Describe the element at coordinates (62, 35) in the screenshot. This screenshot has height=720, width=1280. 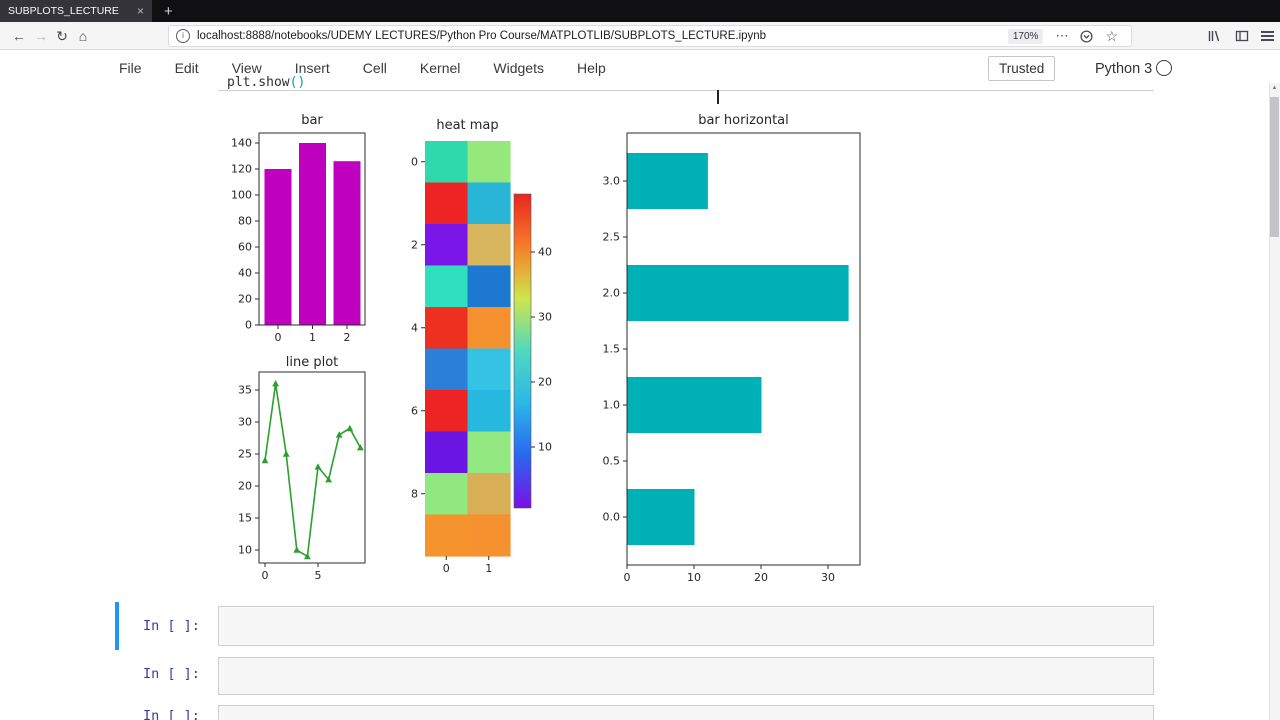
I see `reload-icon: ↻` at that location.